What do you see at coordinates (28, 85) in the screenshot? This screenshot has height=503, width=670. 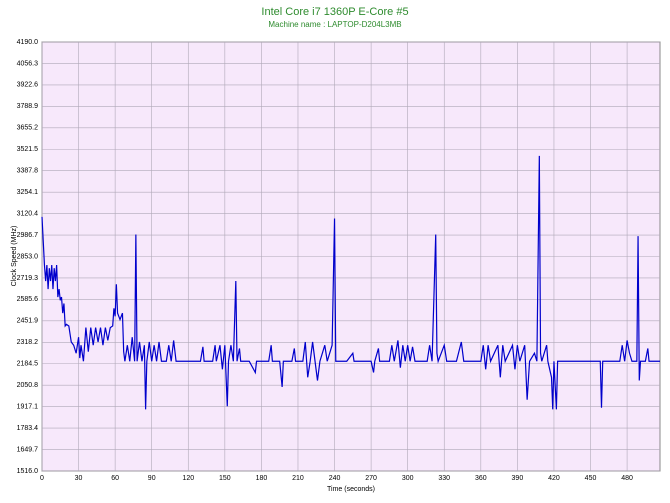 I see `y-tick-label: 3922.6` at bounding box center [28, 85].